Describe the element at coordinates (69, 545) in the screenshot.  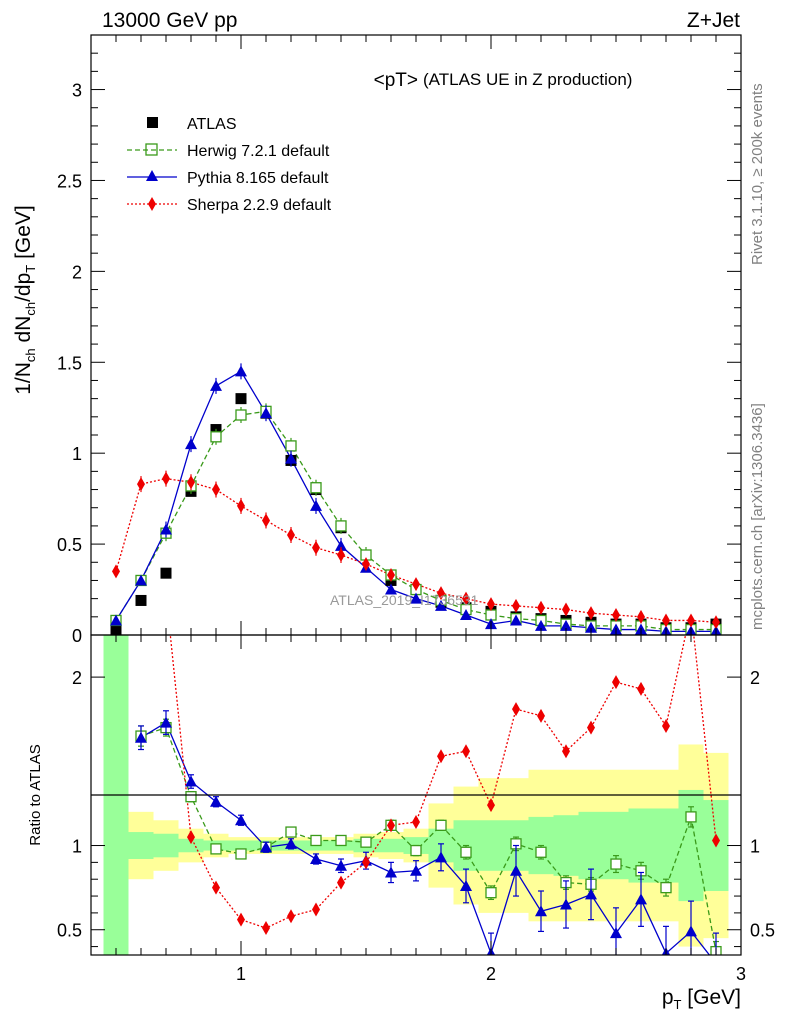
I see `y-tick-label: 0.5` at that location.